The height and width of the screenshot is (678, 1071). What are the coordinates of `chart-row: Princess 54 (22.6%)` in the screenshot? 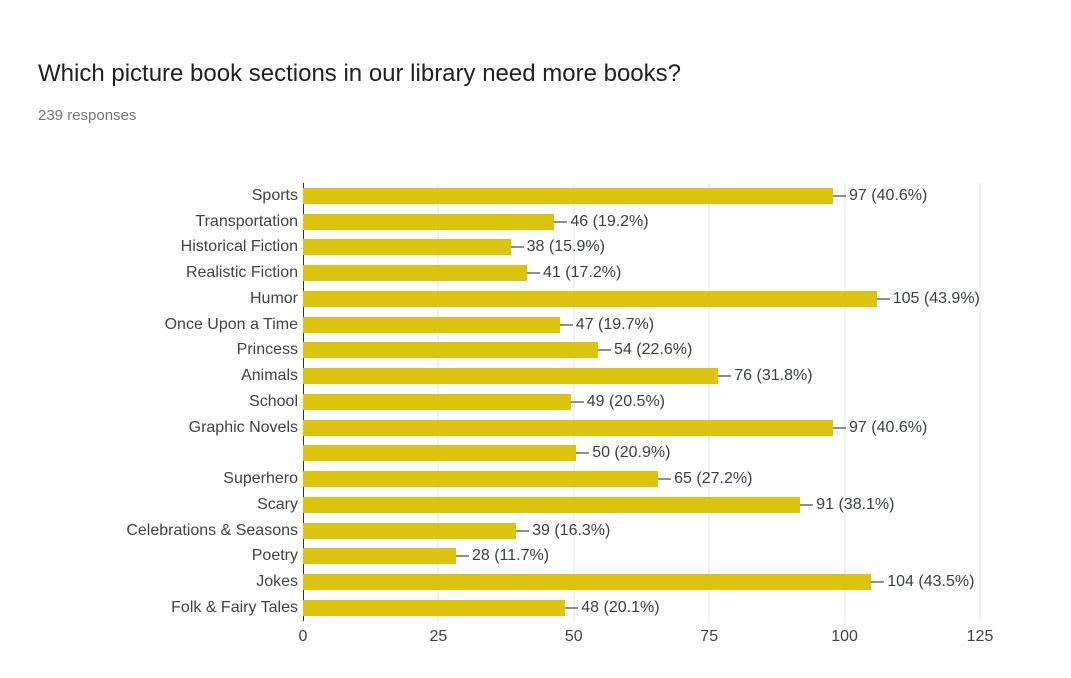 It's located at (512, 351).